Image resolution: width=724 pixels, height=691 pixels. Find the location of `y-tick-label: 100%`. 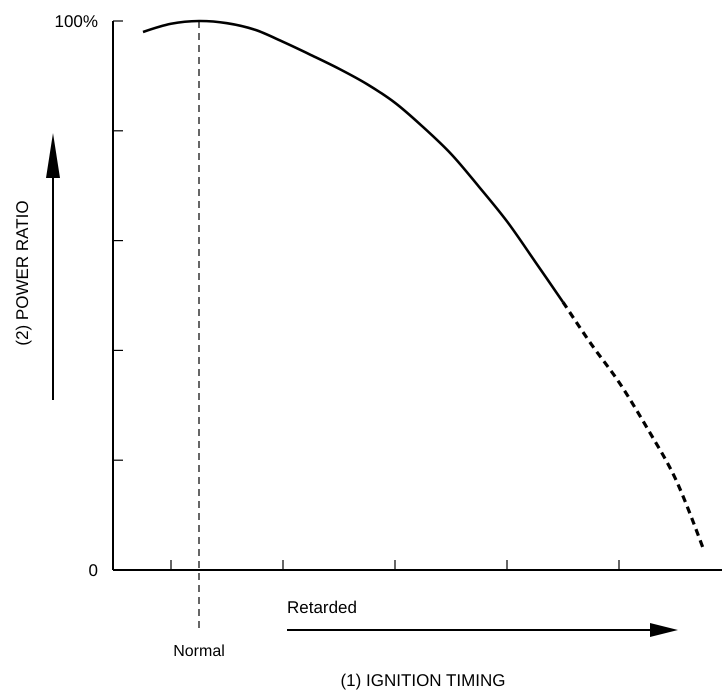

y-tick-label: 100% is located at coordinates (76, 21).